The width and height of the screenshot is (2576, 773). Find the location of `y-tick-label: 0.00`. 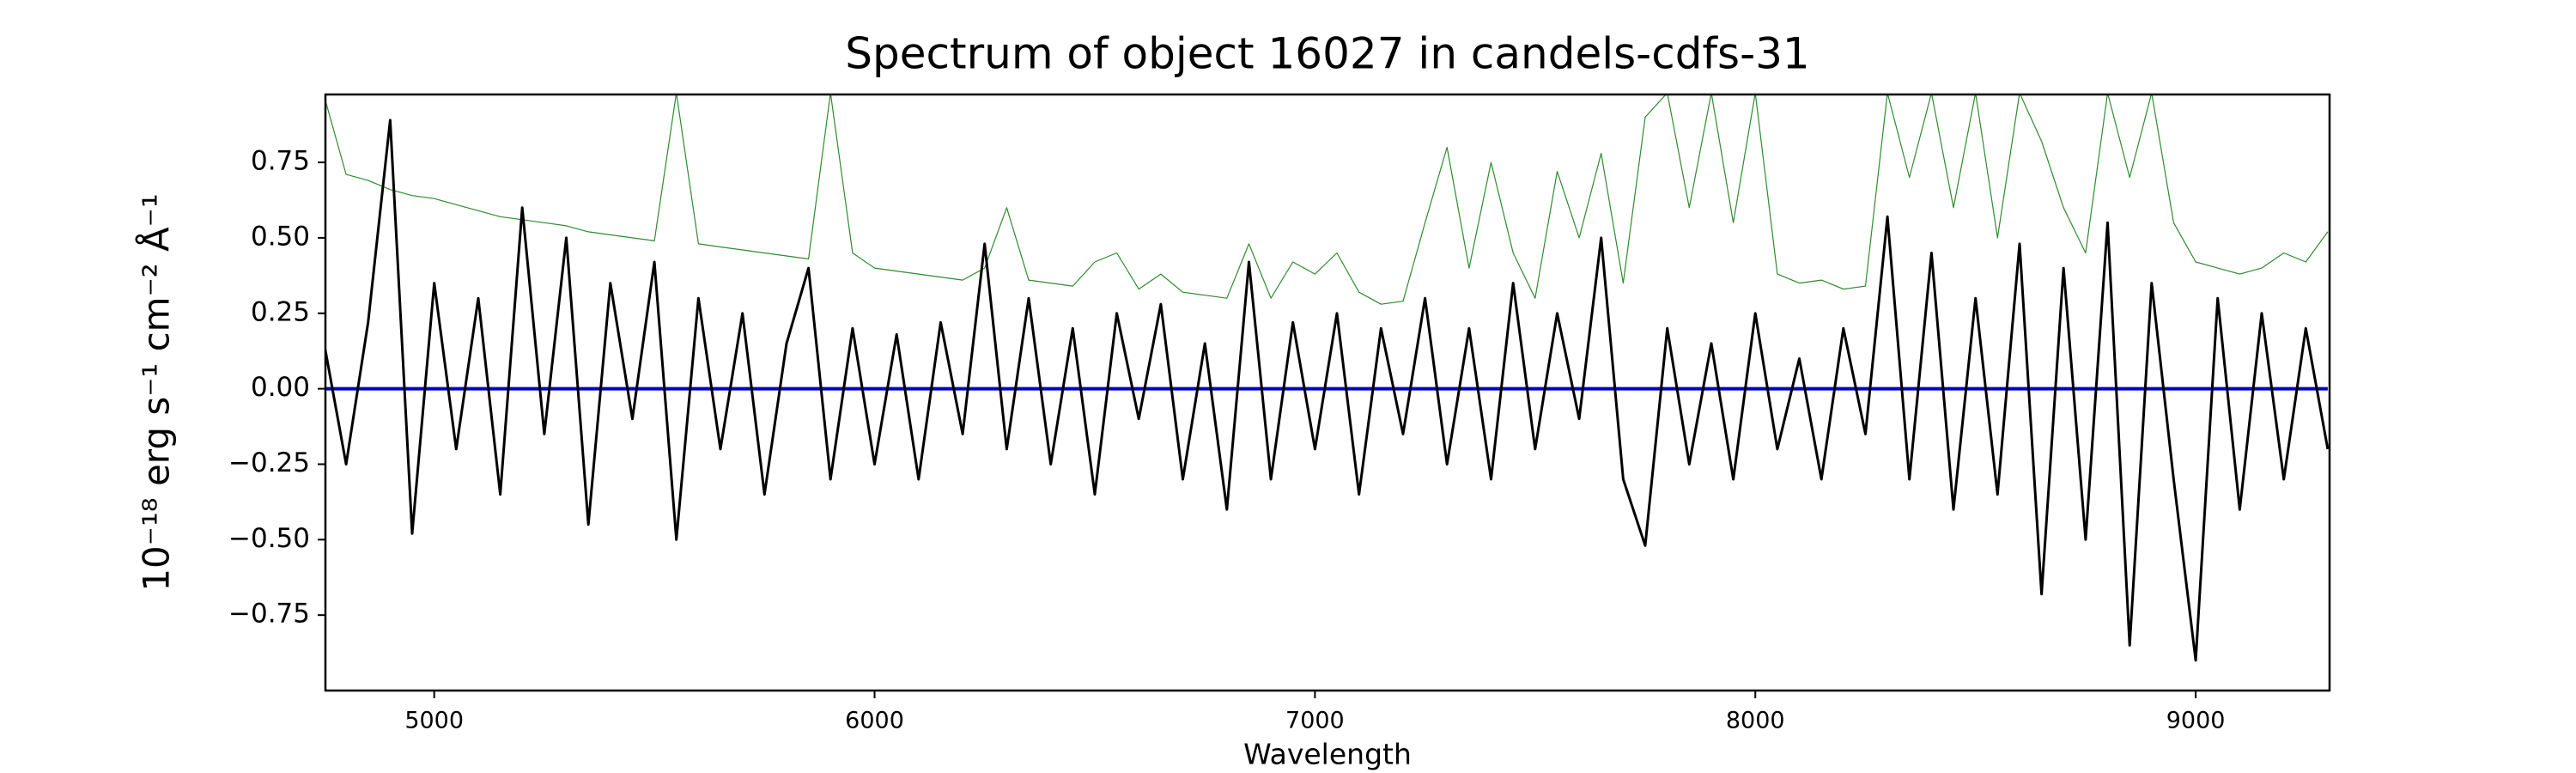

y-tick-label: 0.00 is located at coordinates (280, 387).